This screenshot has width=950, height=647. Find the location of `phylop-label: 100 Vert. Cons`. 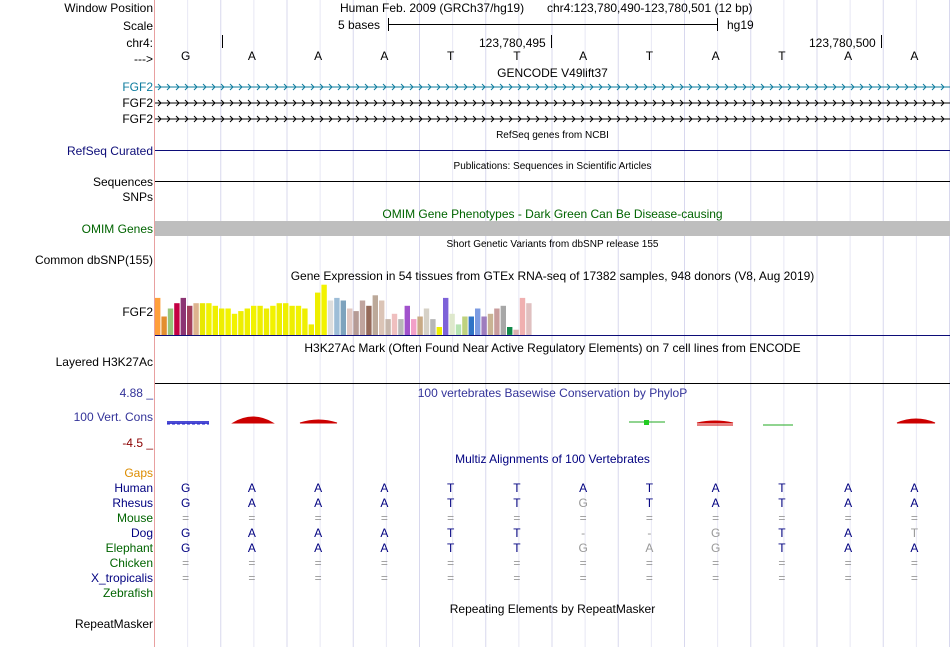

phylop-label: 100 Vert. Cons is located at coordinates (113, 417).